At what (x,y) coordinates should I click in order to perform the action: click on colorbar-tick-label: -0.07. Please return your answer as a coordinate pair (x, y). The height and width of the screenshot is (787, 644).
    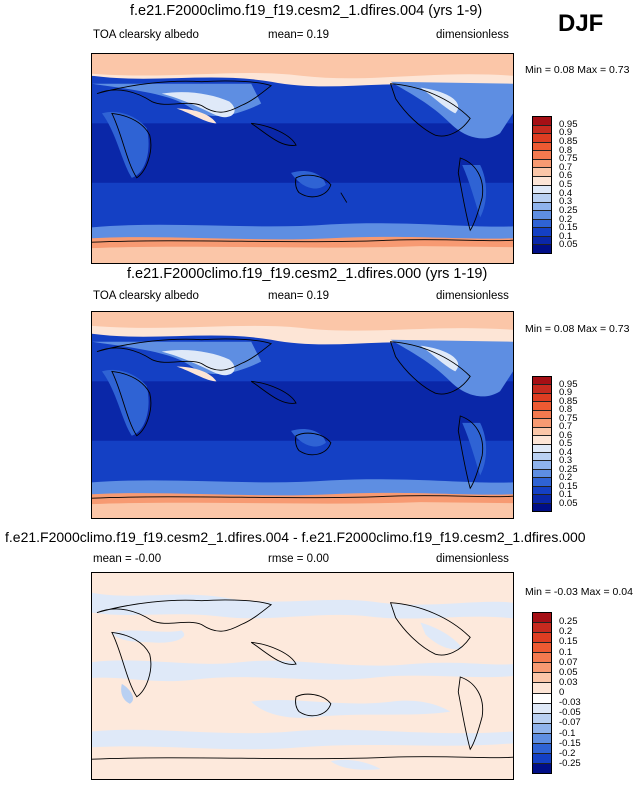
    Looking at the image, I should click on (570, 723).